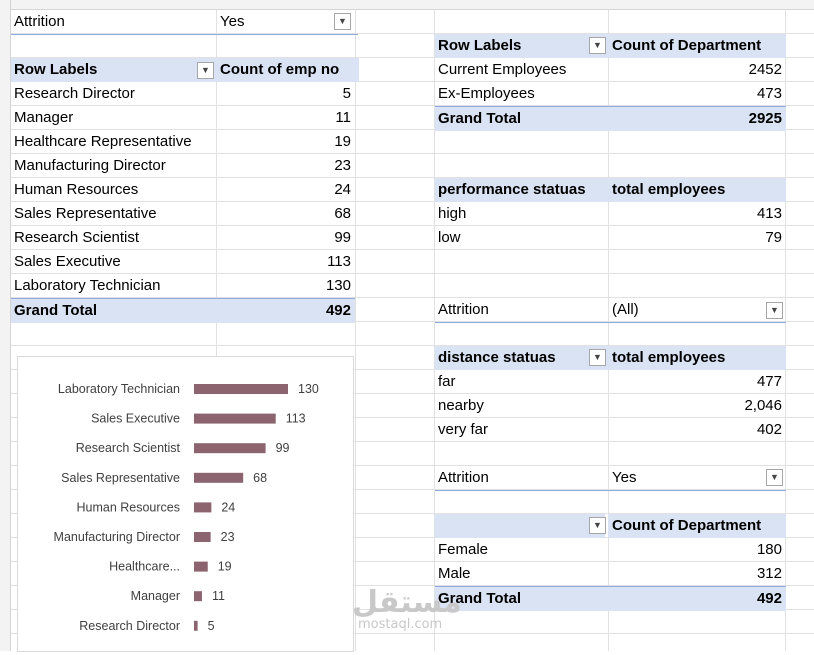 Image resolution: width=814 pixels, height=655 pixels. I want to click on category-label: Manufacturing Director, so click(117, 537).